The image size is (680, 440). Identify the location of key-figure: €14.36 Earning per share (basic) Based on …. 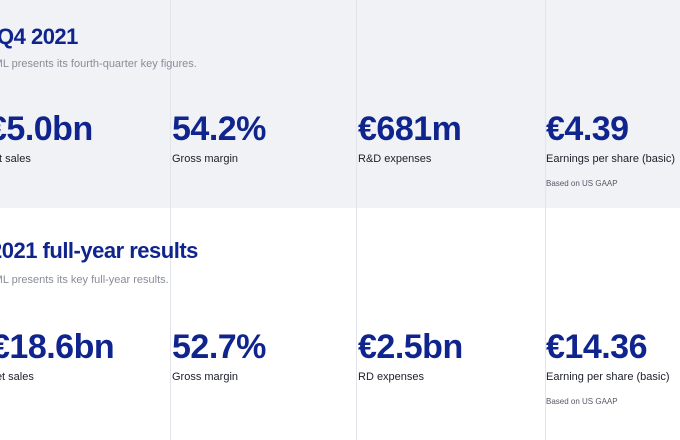
(608, 367).